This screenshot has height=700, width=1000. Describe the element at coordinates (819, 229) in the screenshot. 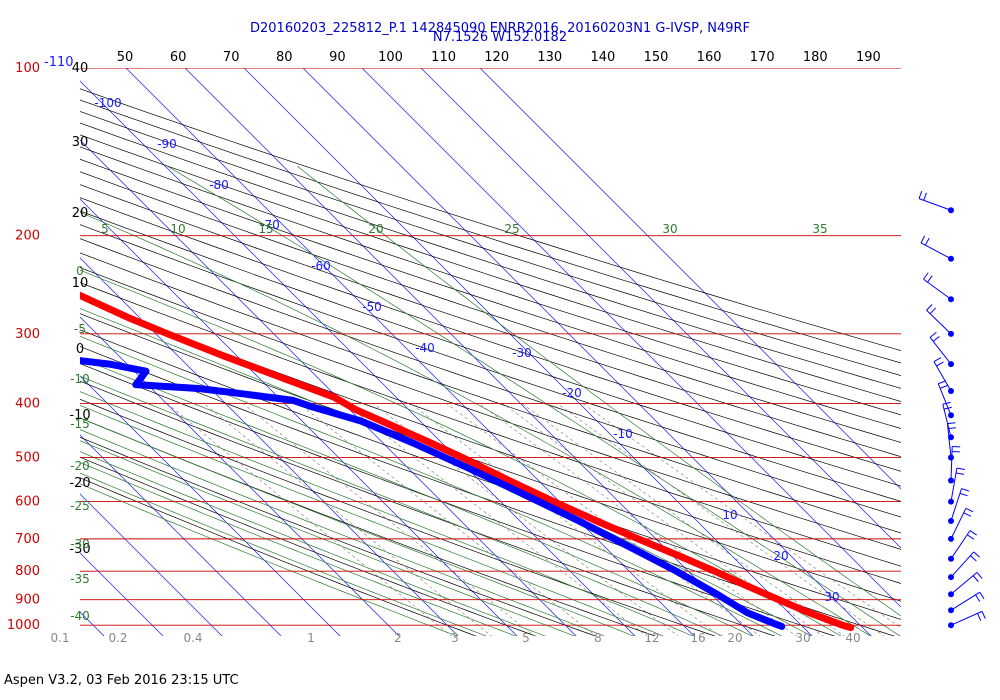

I see `moist-adiabat-label: 35` at that location.